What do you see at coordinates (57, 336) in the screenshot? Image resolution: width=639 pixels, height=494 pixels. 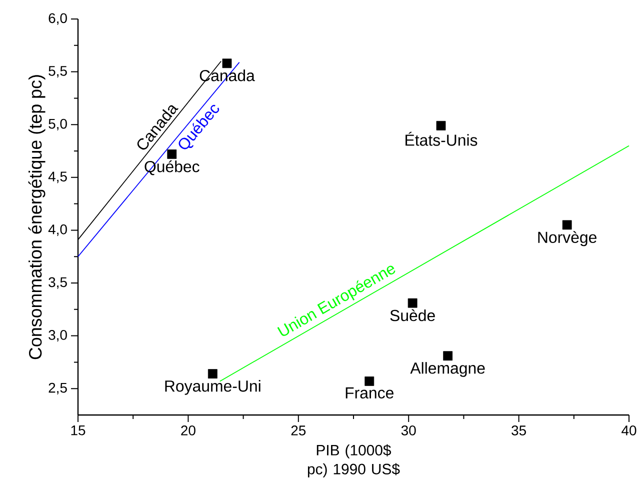 I see `y-tick-label: 3,0` at bounding box center [57, 336].